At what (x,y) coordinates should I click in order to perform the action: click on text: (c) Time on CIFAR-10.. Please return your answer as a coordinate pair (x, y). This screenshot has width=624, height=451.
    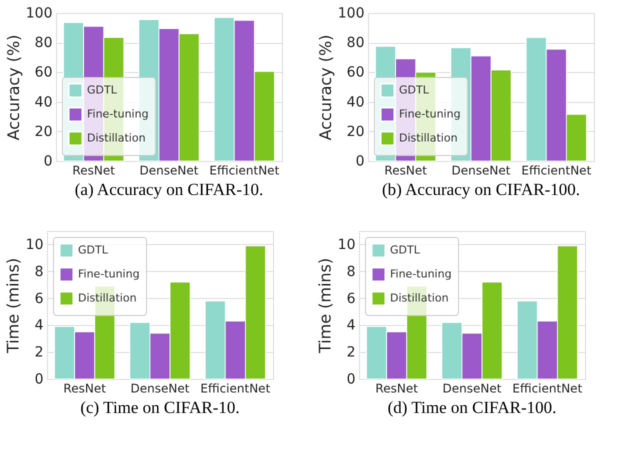
    Looking at the image, I should click on (160, 407).